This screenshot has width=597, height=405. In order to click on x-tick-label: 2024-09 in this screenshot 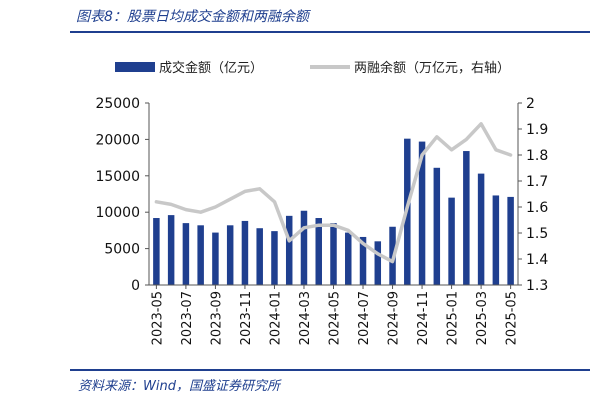, I will do `click(394, 318)`.